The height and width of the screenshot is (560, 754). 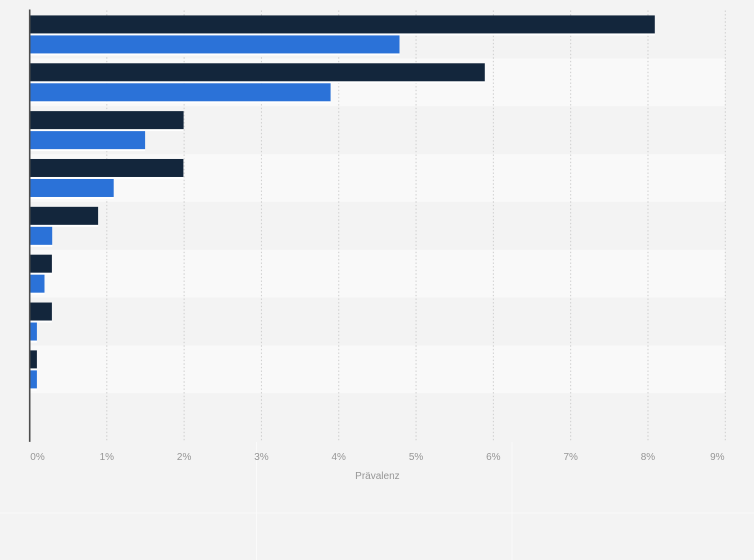 I want to click on svg-text: 6%, so click(x=493, y=457).